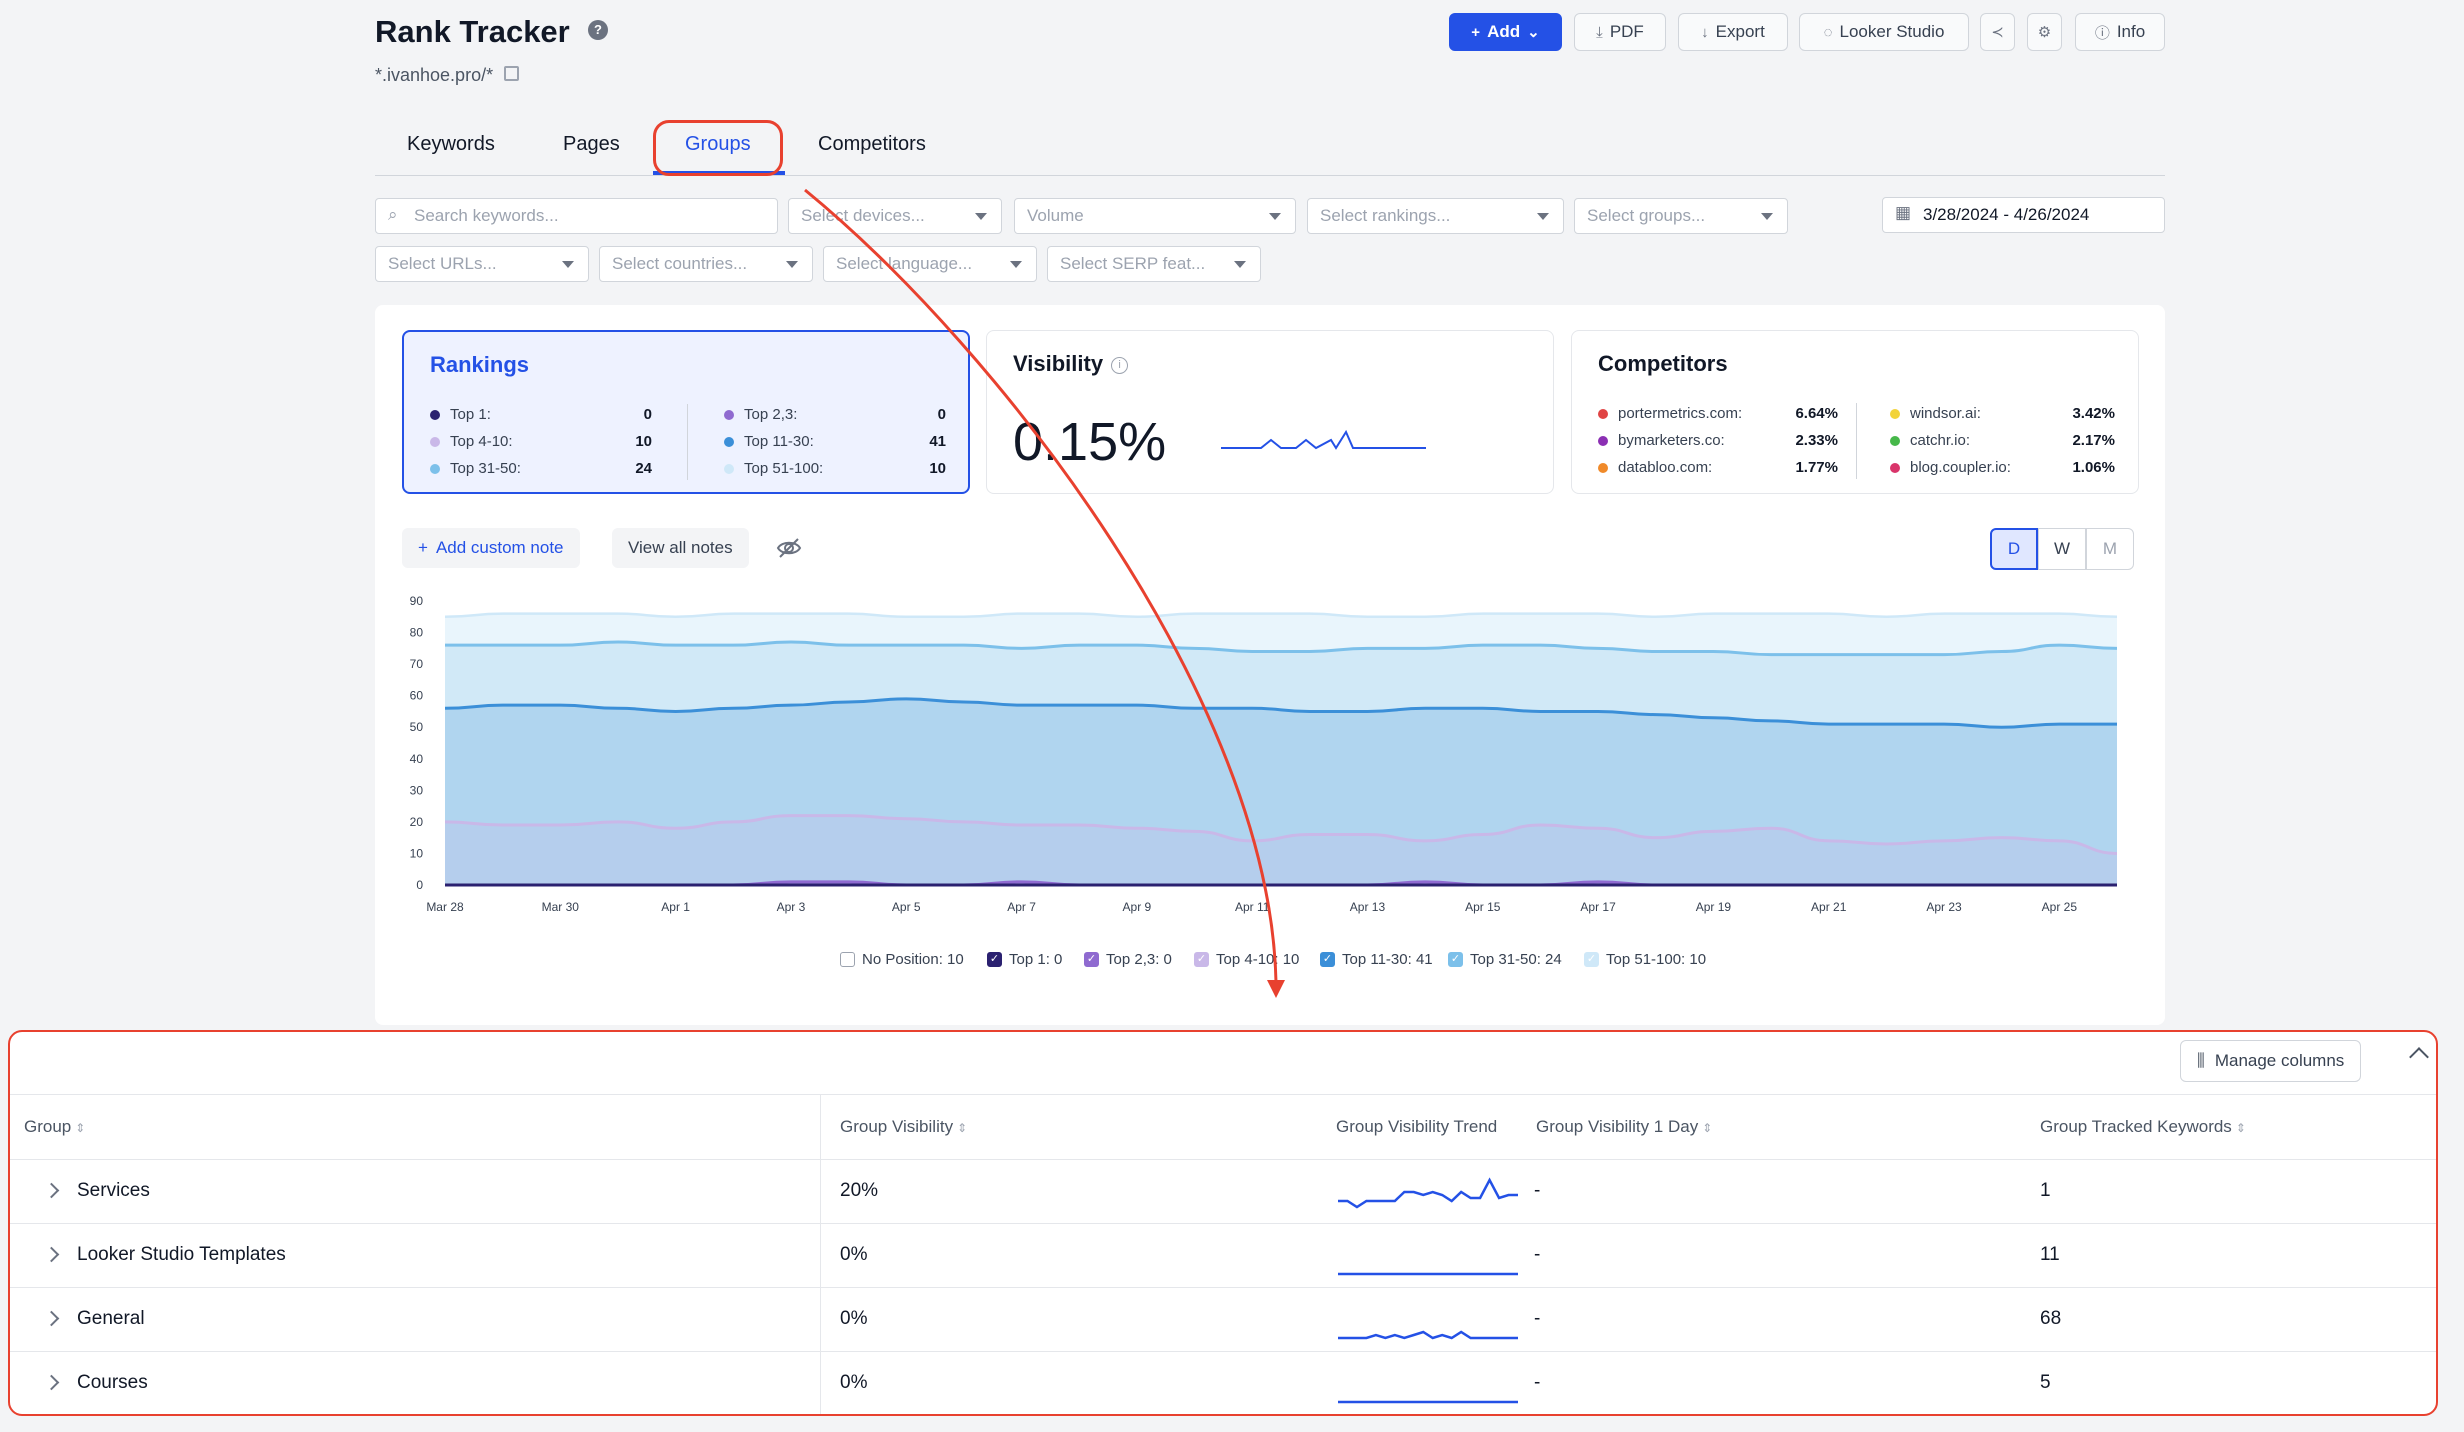  What do you see at coordinates (598, 30) in the screenshot?
I see `help-icon: ?` at bounding box center [598, 30].